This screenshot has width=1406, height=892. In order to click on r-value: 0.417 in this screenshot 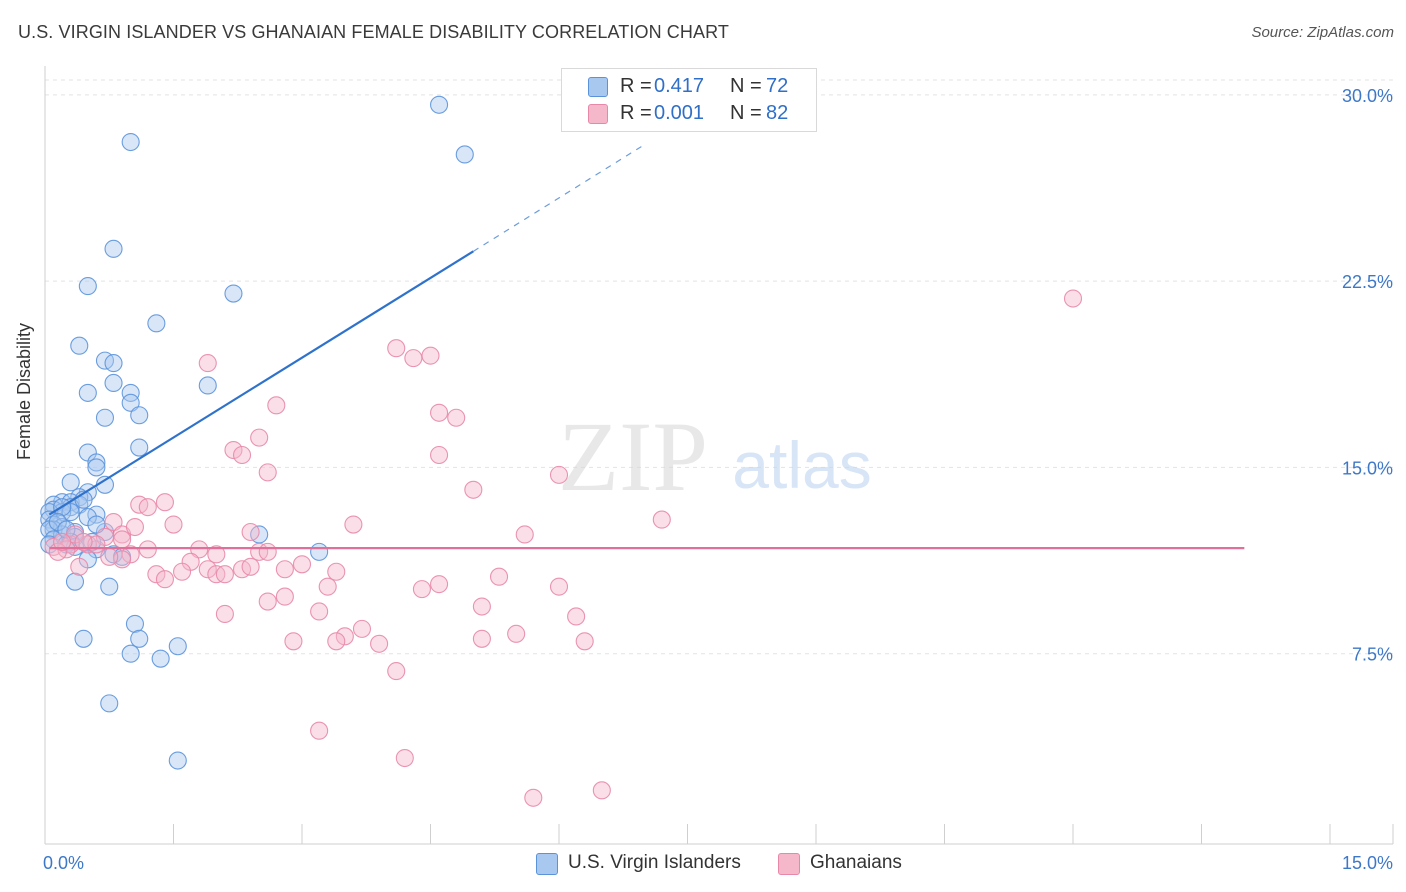, I will do `click(679, 86)`.